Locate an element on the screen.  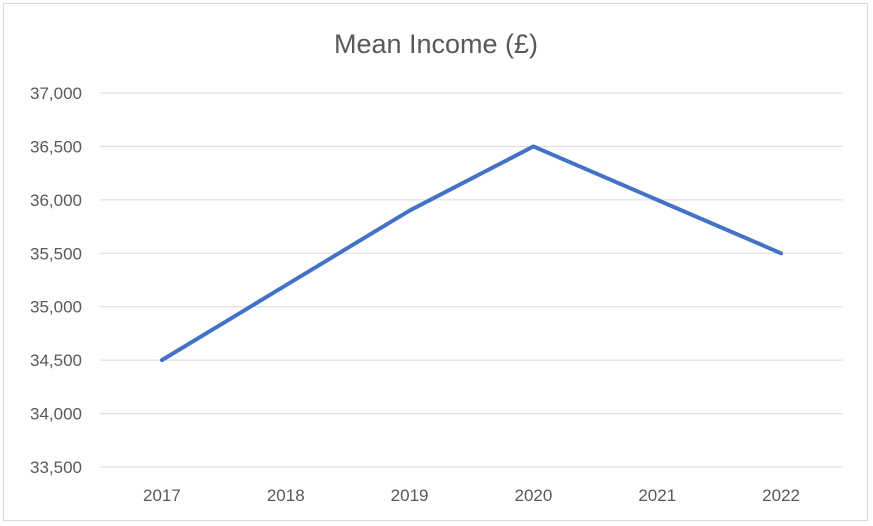
x-tick-label: 2021 is located at coordinates (657, 495).